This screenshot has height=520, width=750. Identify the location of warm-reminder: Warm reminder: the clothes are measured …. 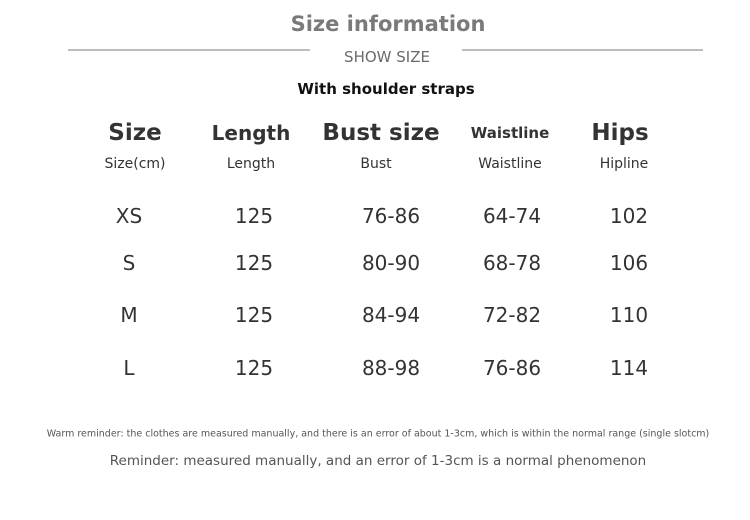
(378, 434).